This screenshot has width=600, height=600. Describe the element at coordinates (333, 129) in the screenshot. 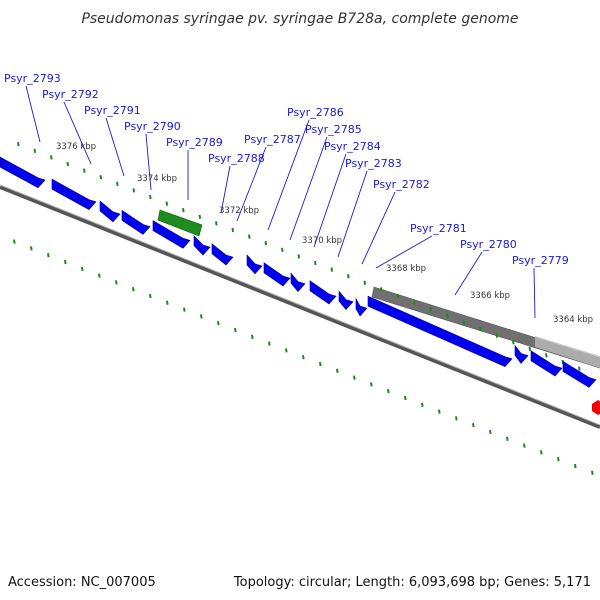

I see `gene-label-psyr-2785: Psyr_2785` at that location.